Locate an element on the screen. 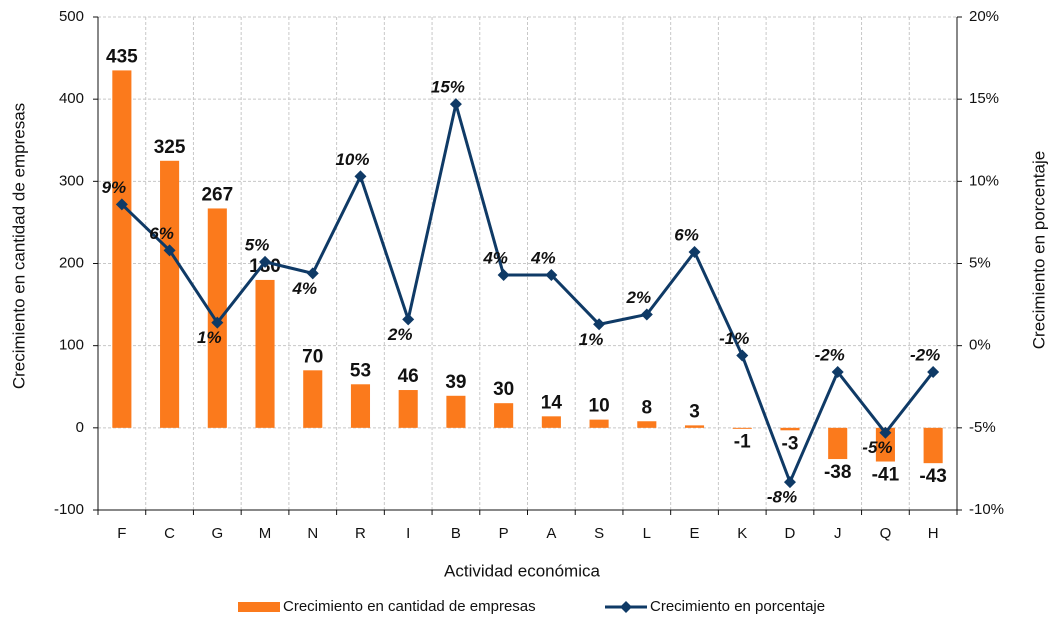  bar-value-label: 325 is located at coordinates (170, 147).